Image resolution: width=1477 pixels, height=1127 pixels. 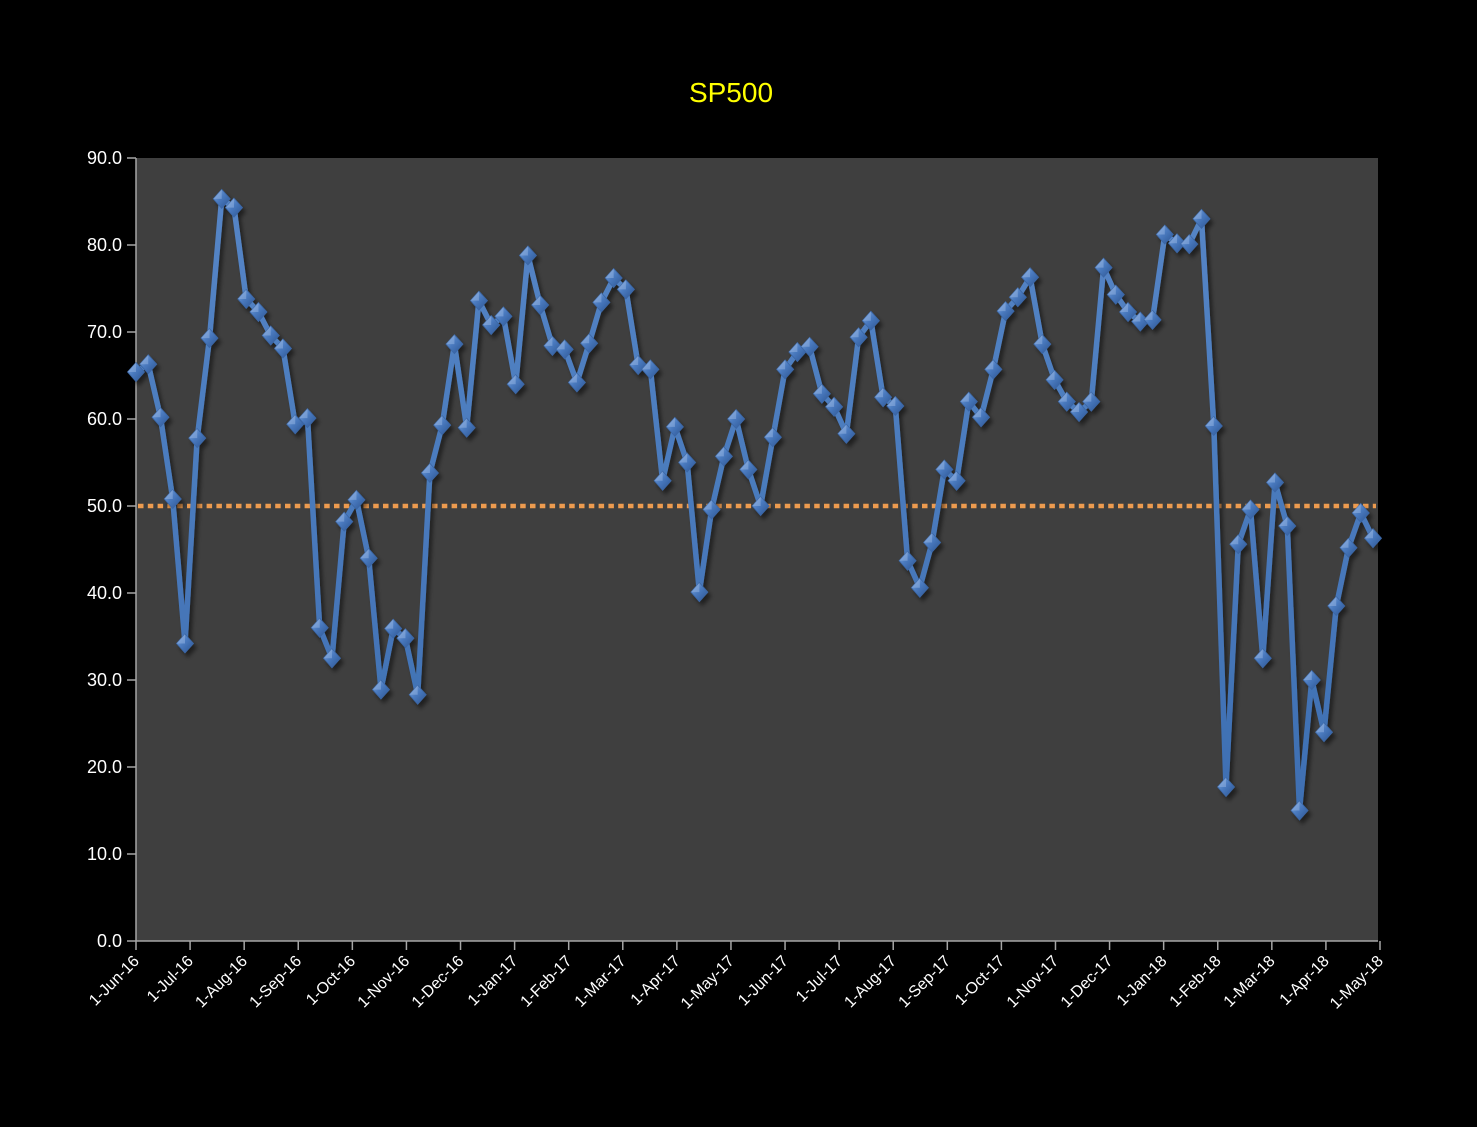 What do you see at coordinates (819, 979) in the screenshot?
I see `x-axis-label: 1-Jul-17` at bounding box center [819, 979].